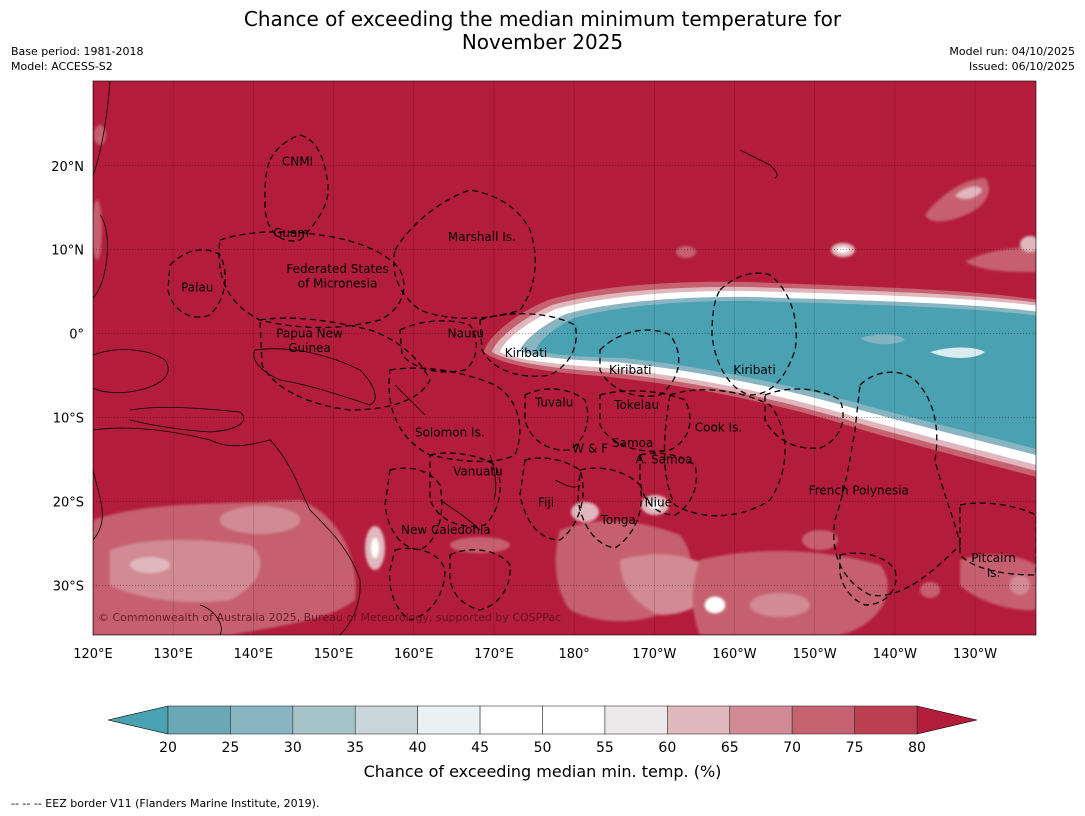  I want to click on colorbar: 20 25 30 35 40 45 50 55 60 65 70 75 80, so click(542, 730).